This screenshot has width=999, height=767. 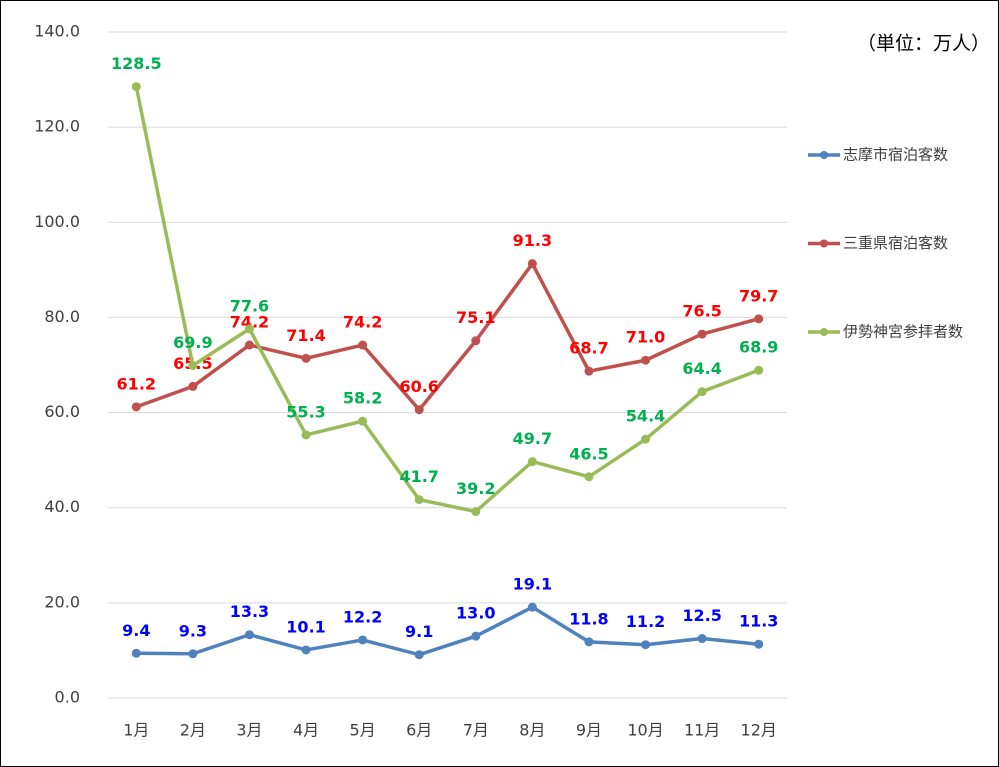 What do you see at coordinates (249, 305) in the screenshot?
I see `data-label: 77.6` at bounding box center [249, 305].